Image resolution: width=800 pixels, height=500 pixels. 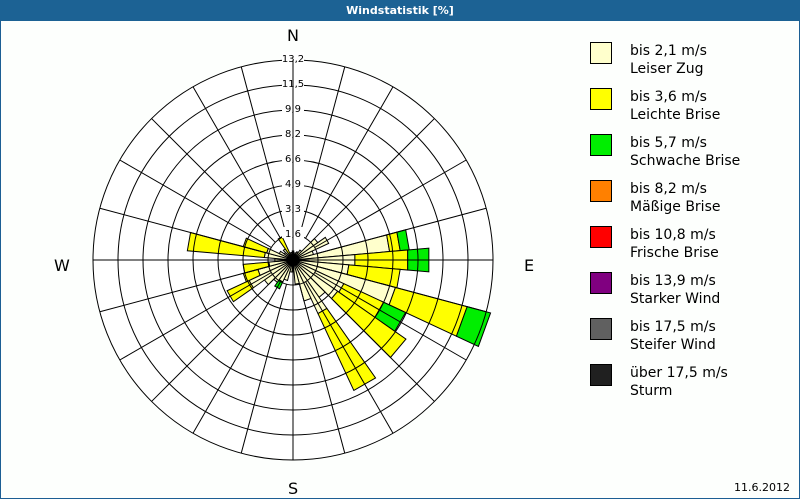 What do you see at coordinates (668, 143) in the screenshot?
I see `legend-speed: bis 5,7 m/s` at bounding box center [668, 143].